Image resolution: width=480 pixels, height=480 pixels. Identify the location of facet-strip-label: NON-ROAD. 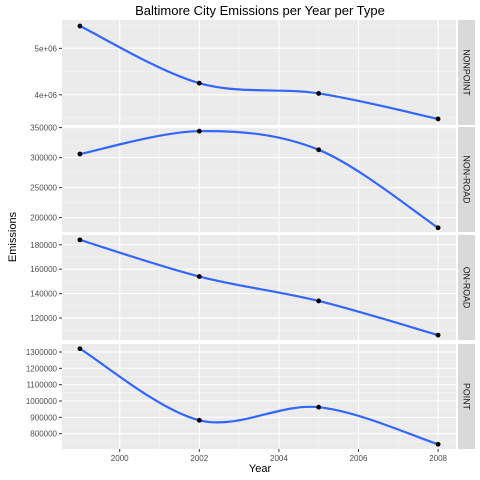
(467, 180).